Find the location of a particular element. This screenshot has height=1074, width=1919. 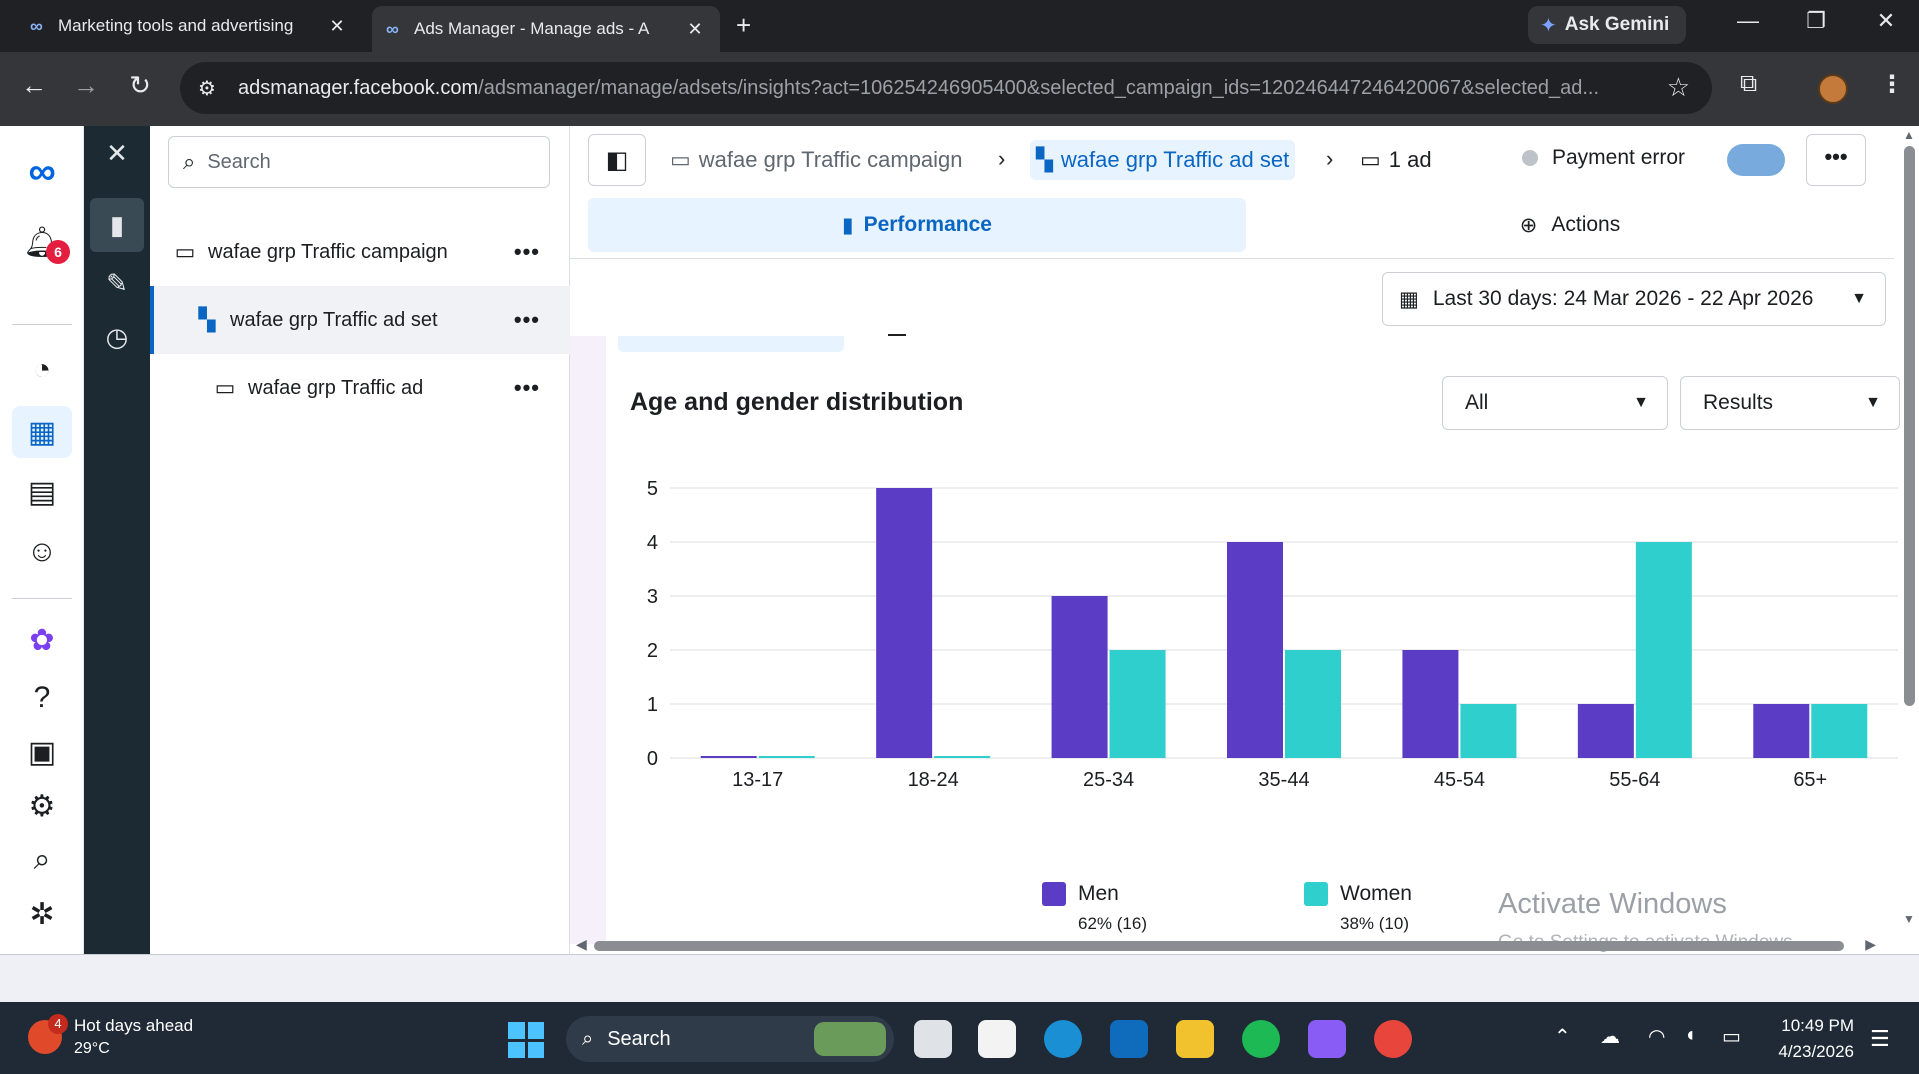

news-icon: ▣ is located at coordinates (42, 752).